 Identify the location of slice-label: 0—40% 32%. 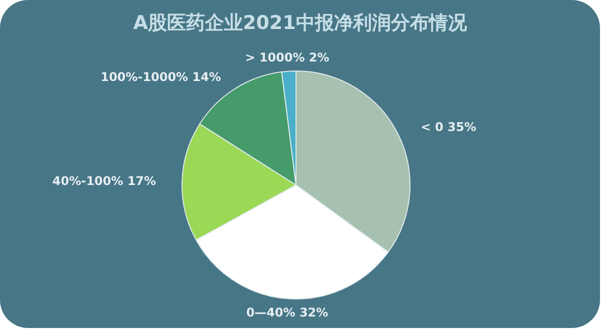
(287, 313).